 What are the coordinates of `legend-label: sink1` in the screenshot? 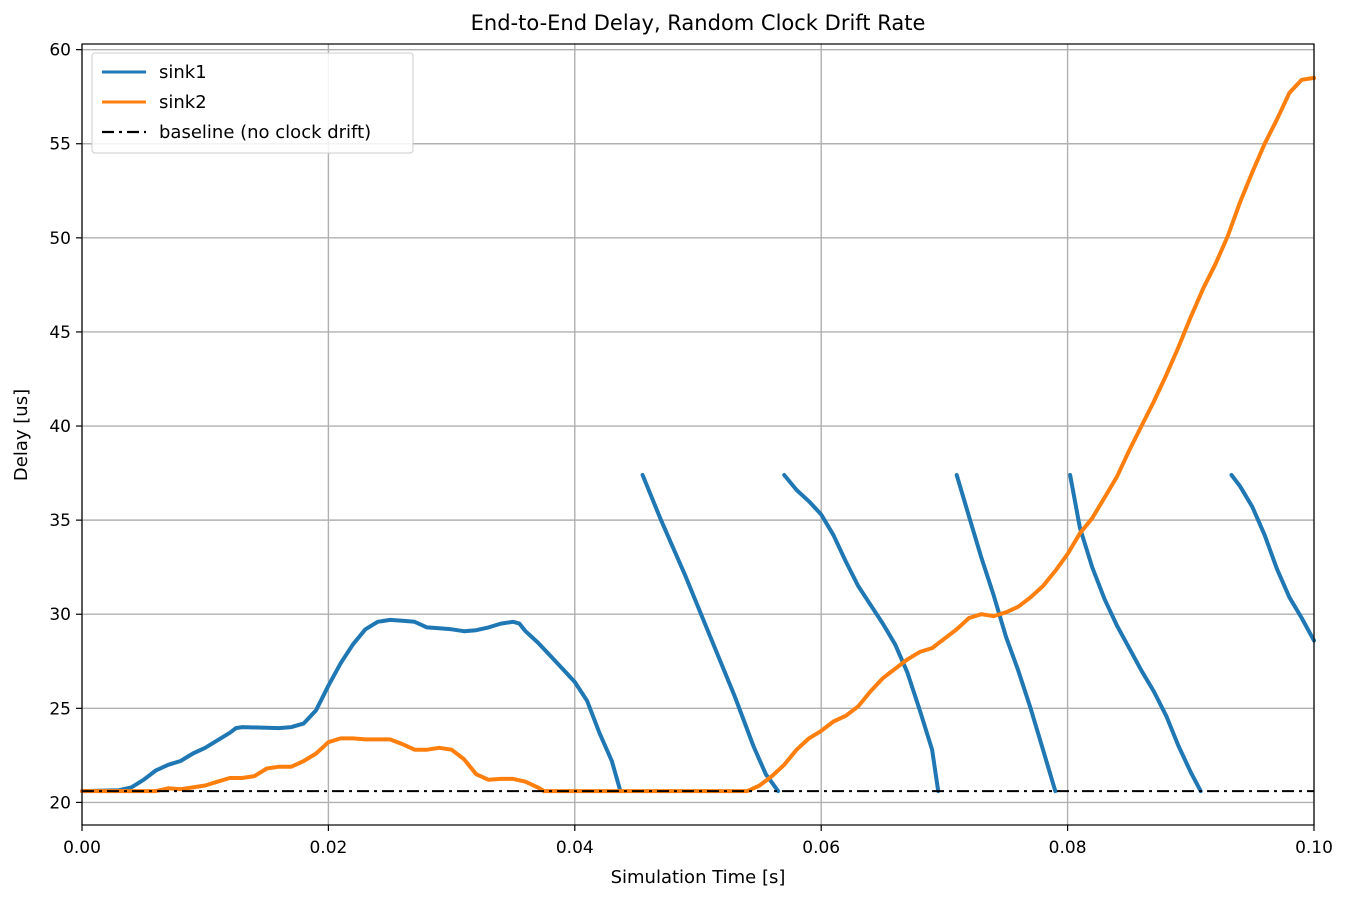 It's located at (183, 72).